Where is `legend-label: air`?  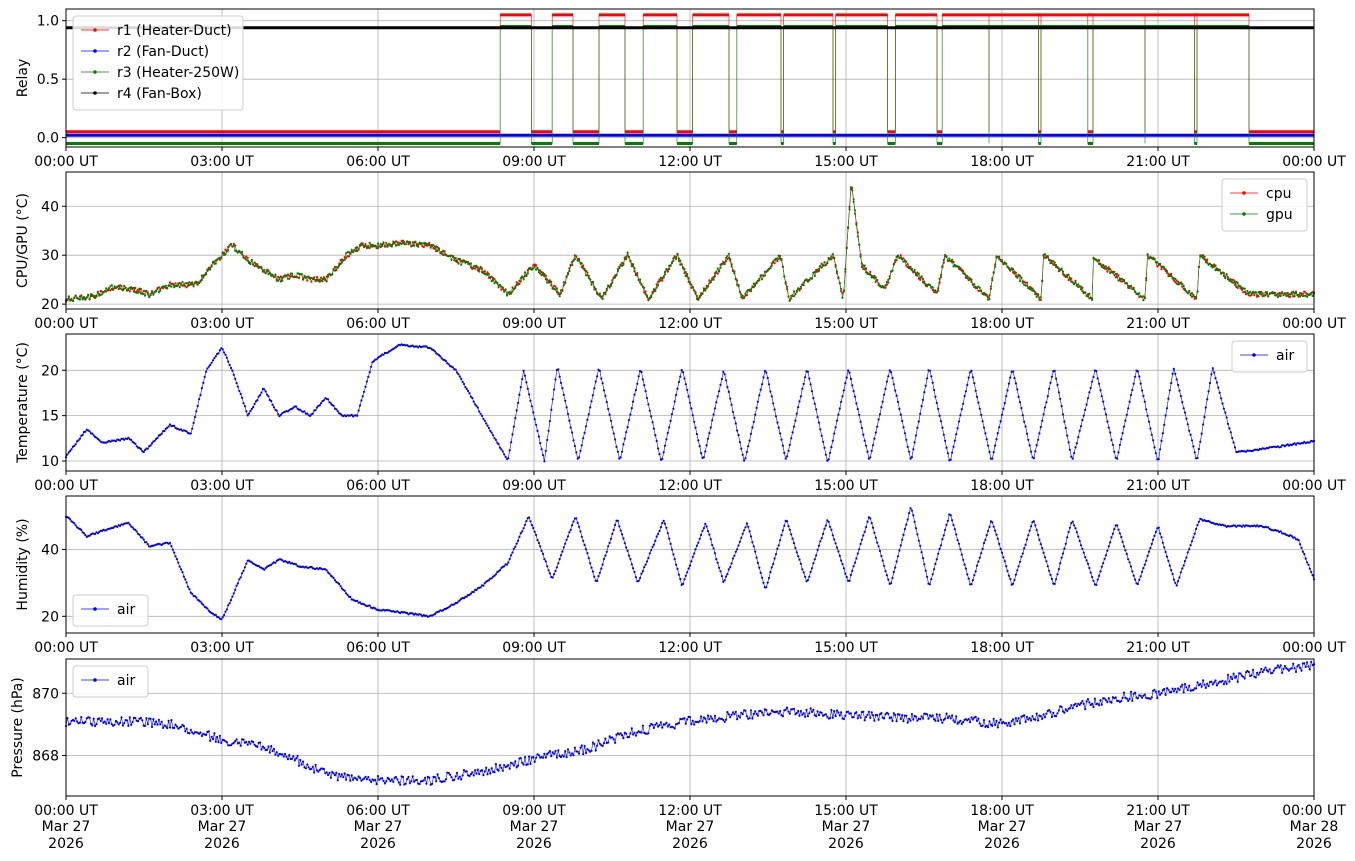 legend-label: air is located at coordinates (126, 610).